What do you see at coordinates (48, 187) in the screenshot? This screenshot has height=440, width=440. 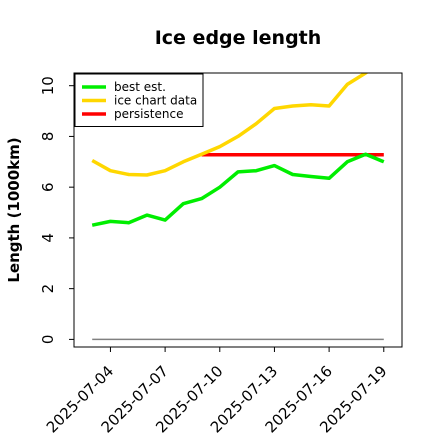 I see `y-tick-label: 6` at bounding box center [48, 187].